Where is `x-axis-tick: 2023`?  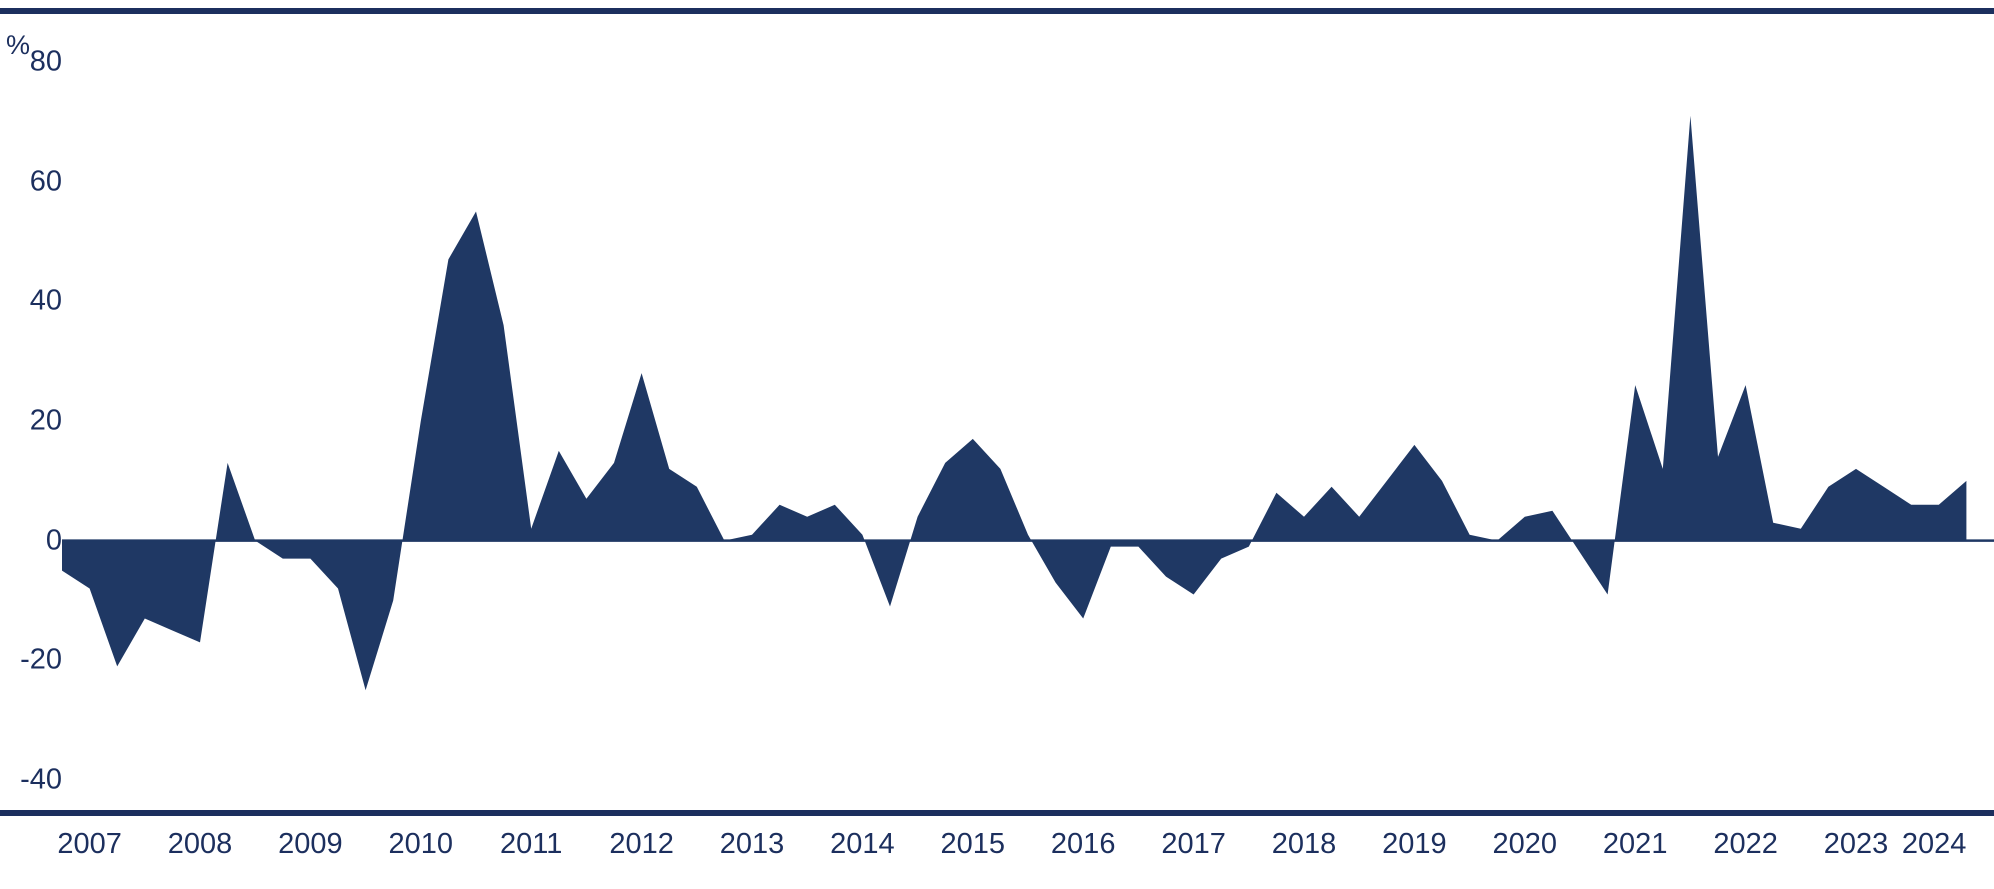 x-axis-tick: 2023 is located at coordinates (1856, 844).